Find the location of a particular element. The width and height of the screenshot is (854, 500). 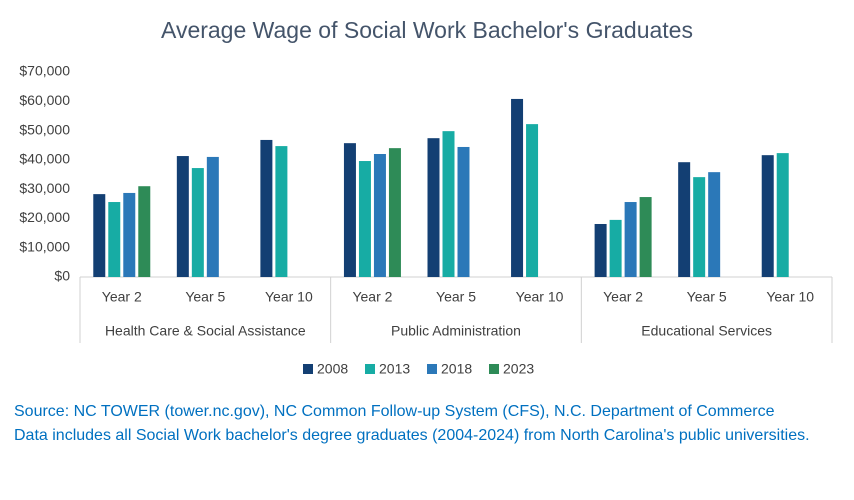

group-label: Public Administration is located at coordinates (456, 331).